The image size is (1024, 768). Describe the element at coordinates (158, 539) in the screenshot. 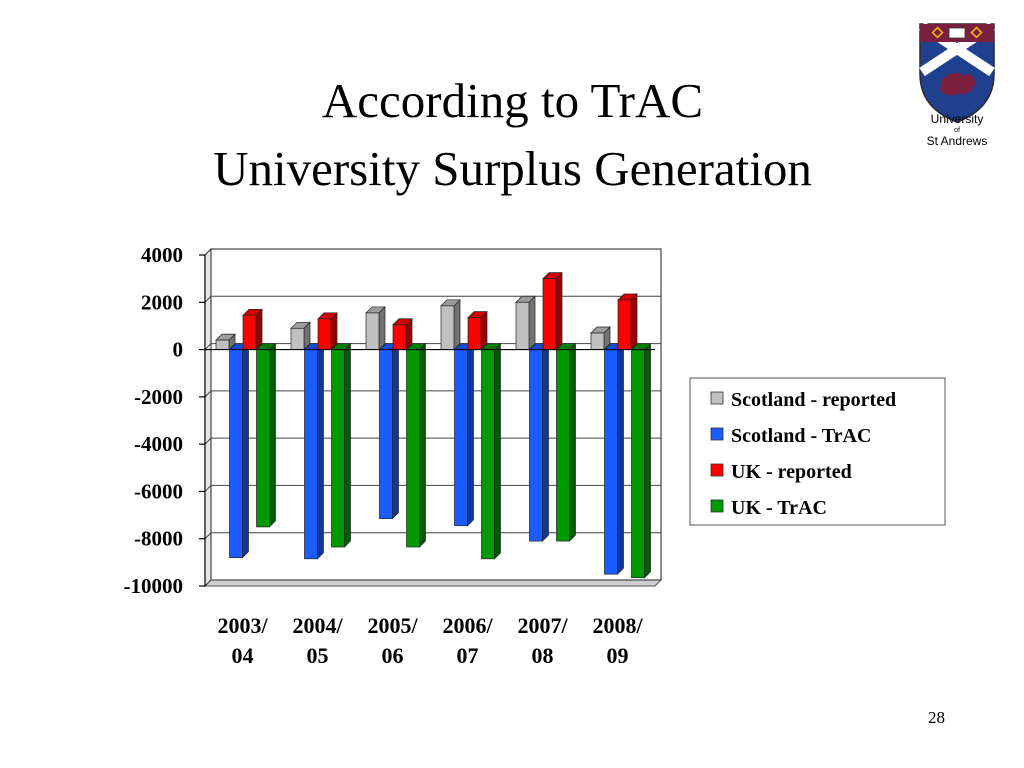

I see `y-tick-label: -8000` at that location.